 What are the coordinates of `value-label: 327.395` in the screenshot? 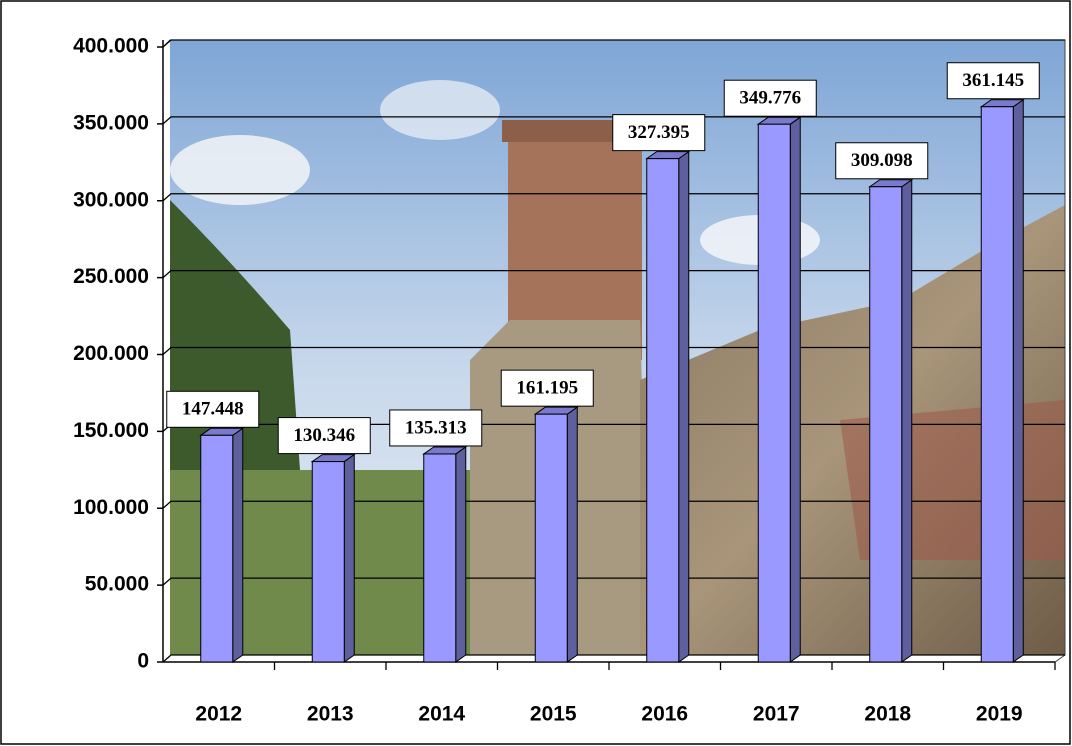 It's located at (659, 132).